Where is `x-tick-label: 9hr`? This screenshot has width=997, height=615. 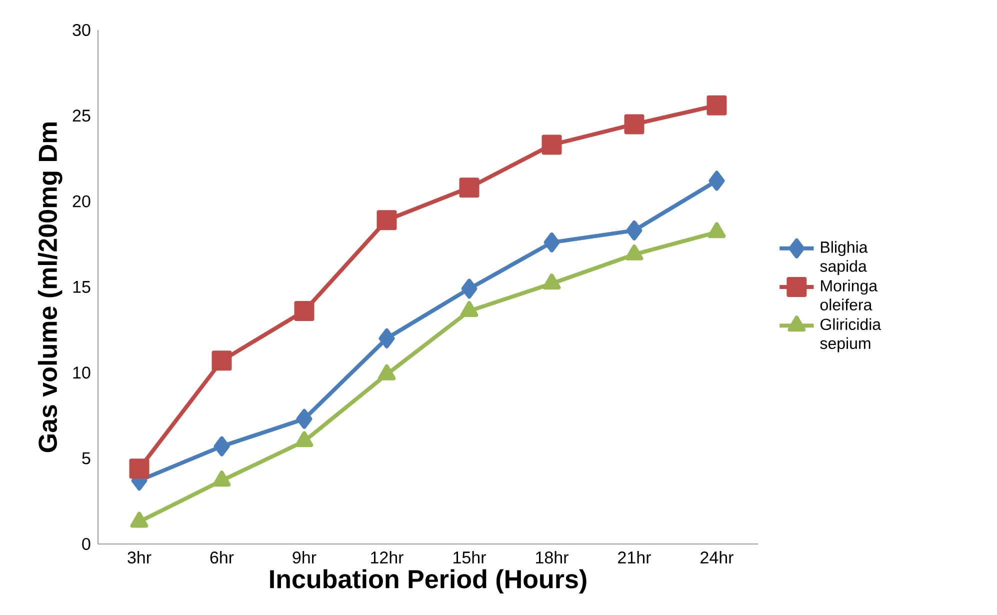 x-tick-label: 9hr is located at coordinates (304, 557).